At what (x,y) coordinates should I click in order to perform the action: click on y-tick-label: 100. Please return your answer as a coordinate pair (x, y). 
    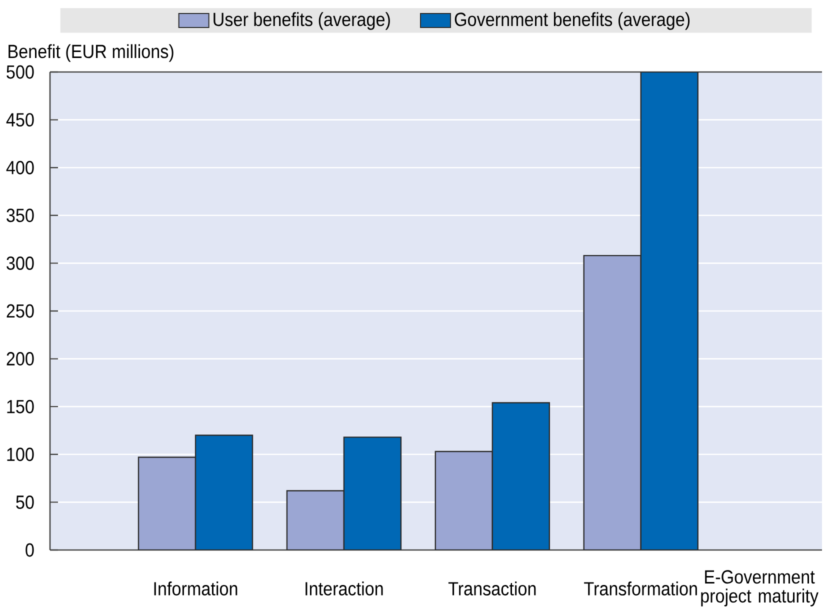
    Looking at the image, I should click on (20, 455).